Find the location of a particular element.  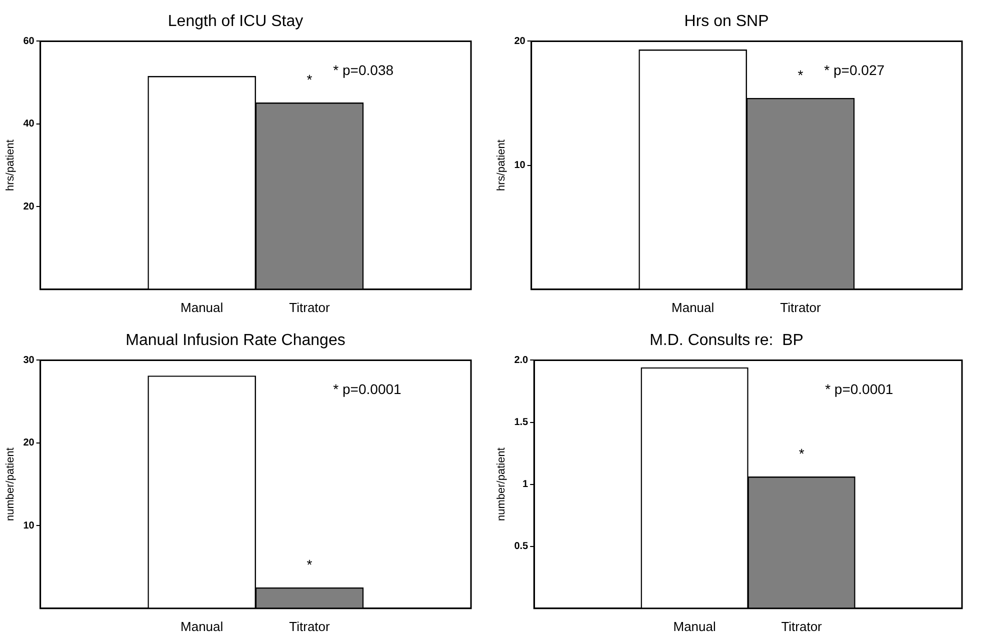

annotation: * p=0.038 is located at coordinates (363, 70).